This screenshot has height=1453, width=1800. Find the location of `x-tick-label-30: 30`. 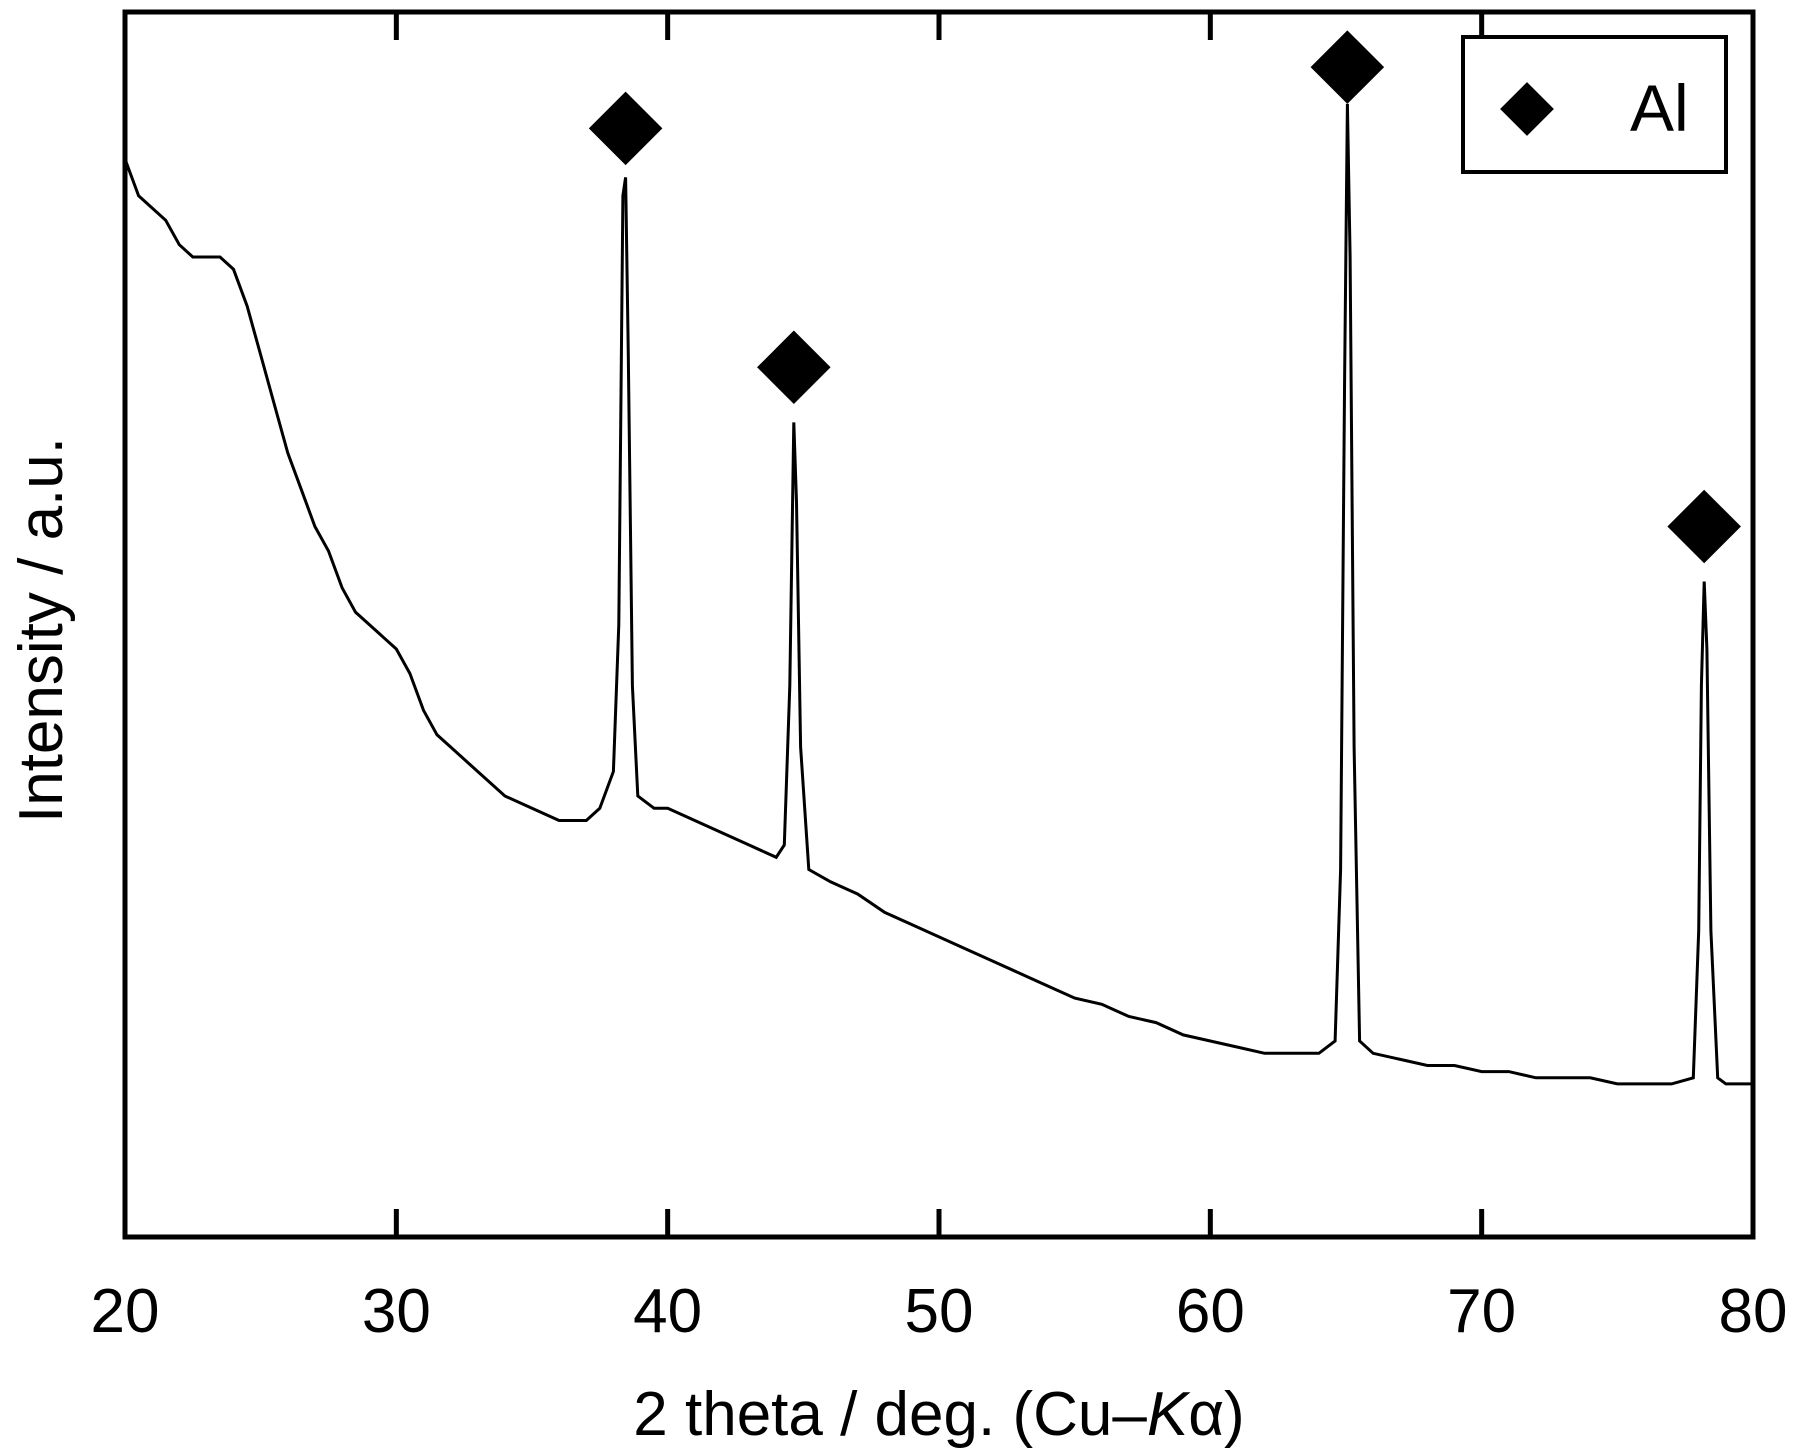

x-tick-label-30: 30 is located at coordinates (396, 1311).